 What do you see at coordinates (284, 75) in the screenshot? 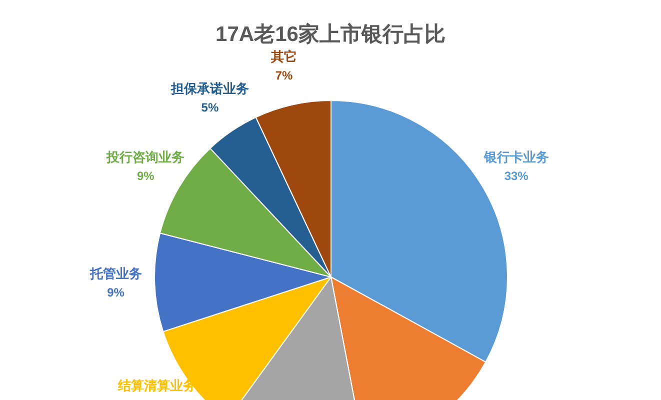
I see `data-label: 7%` at bounding box center [284, 75].